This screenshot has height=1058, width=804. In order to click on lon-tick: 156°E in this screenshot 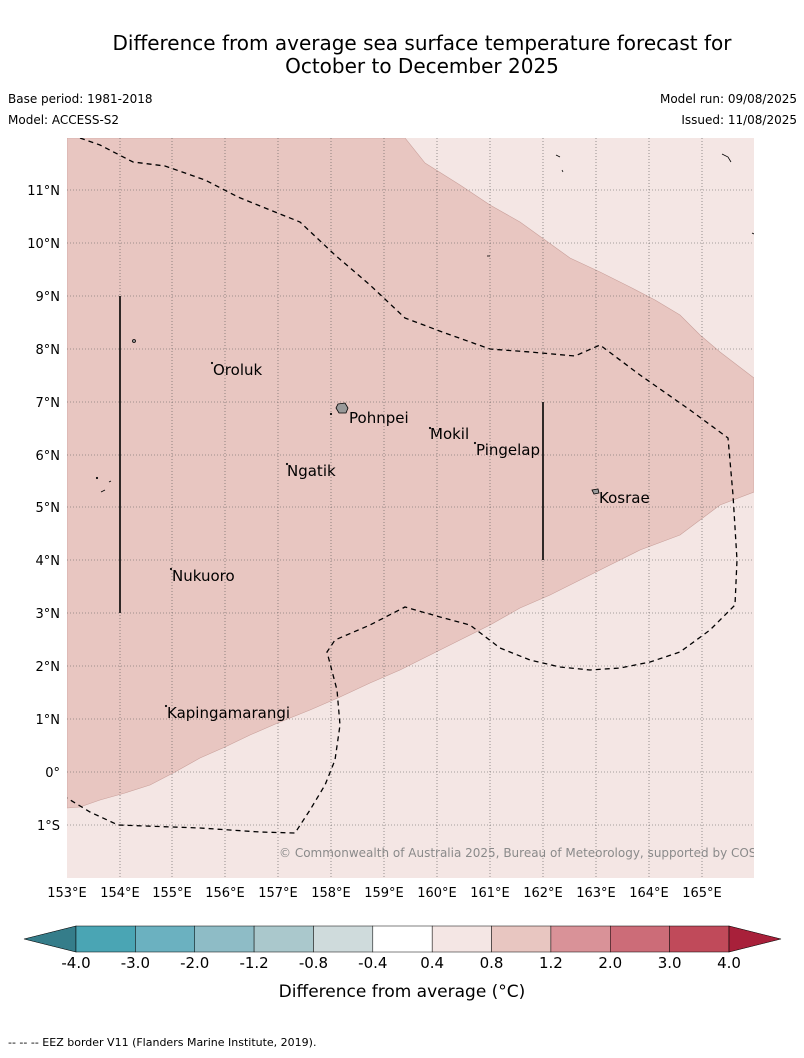, I will do `click(225, 893)`.